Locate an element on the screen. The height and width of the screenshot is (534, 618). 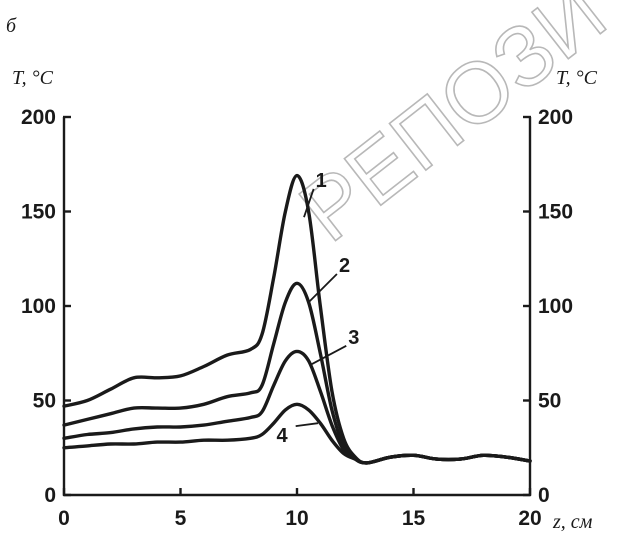
x-tick-label: 5 is located at coordinates (181, 518).